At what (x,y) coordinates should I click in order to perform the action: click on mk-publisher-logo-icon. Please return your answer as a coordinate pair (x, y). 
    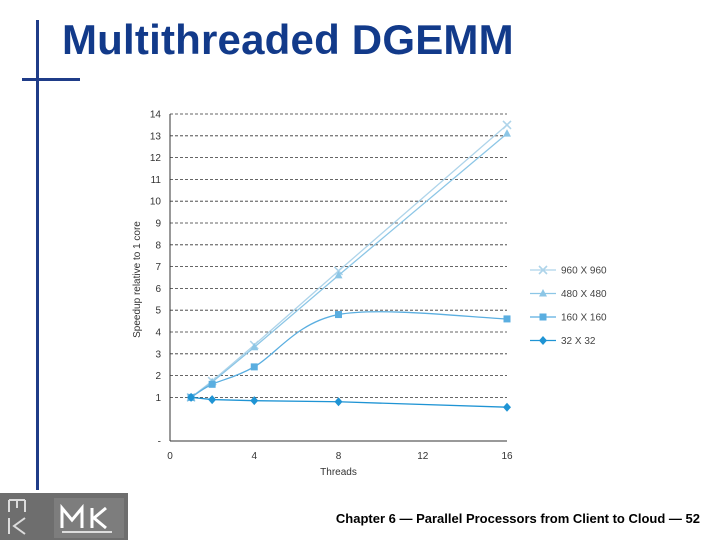
    Looking at the image, I should click on (86, 518).